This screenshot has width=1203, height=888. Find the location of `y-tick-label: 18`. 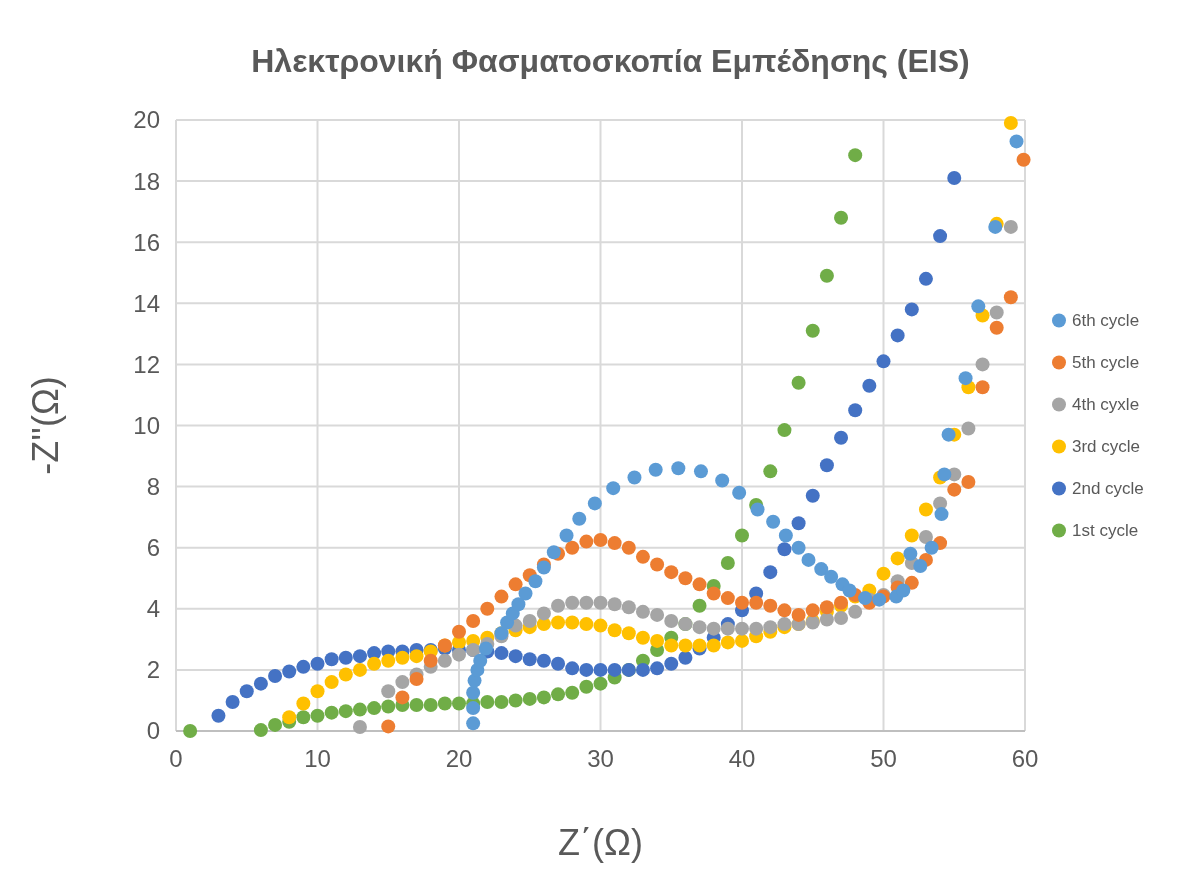

y-tick-label: 18 is located at coordinates (146, 181).